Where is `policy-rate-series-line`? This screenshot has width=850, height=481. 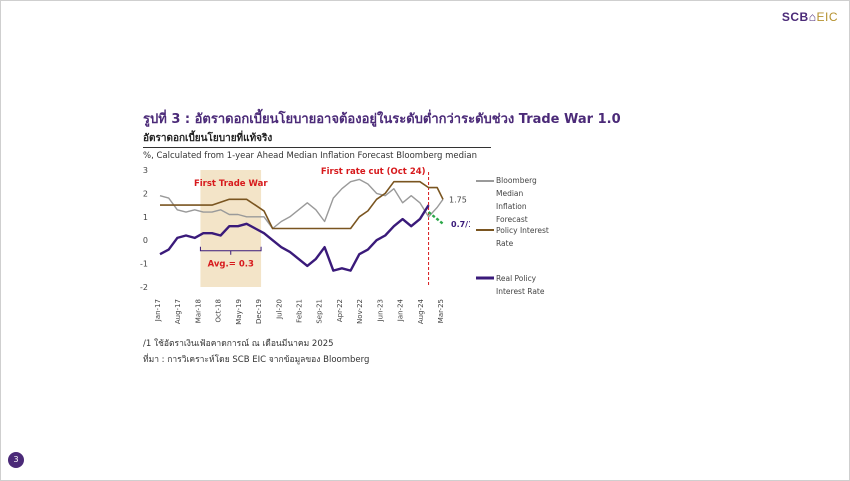
policy-rate-series-line is located at coordinates (302, 205).